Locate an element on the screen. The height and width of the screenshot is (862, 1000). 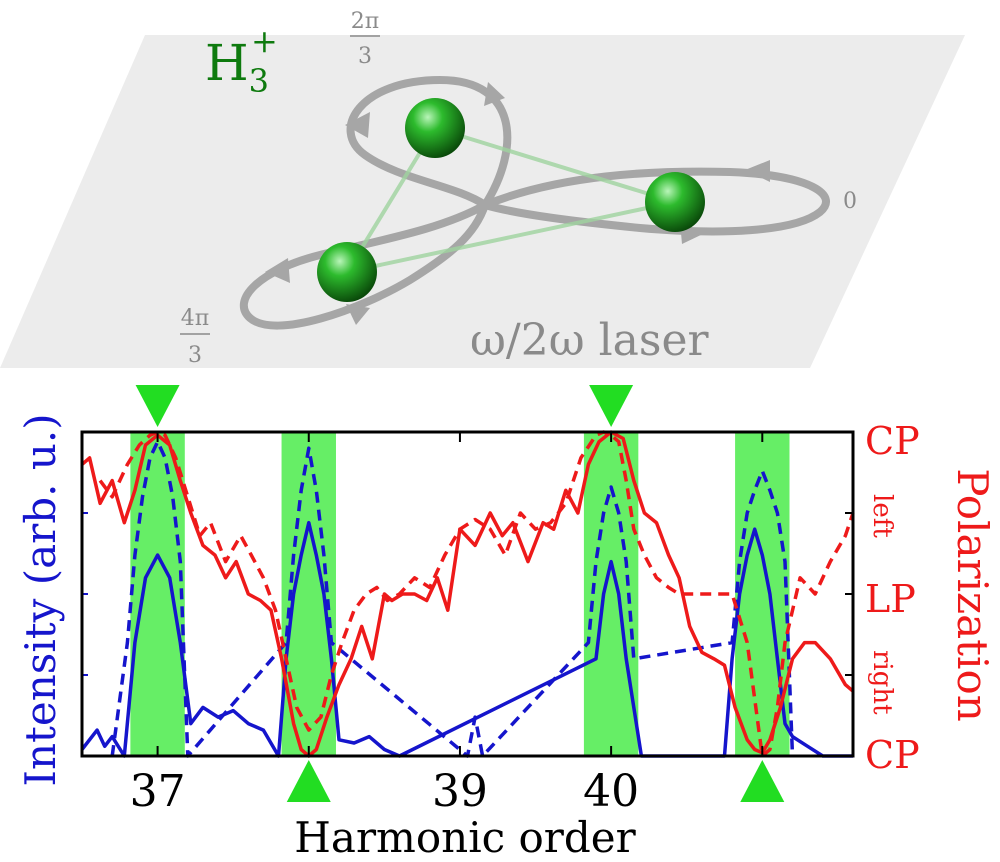
y-axis-right-title: Polarization is located at coordinates (972, 595).